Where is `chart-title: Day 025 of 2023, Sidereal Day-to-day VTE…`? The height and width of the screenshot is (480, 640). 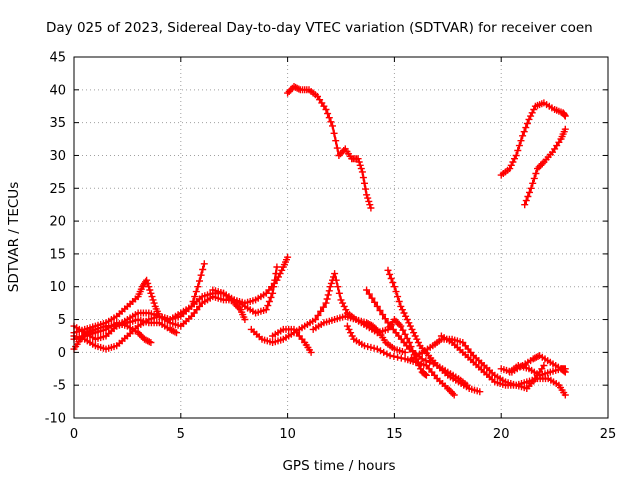
chart-title: Day 025 of 2023, Sidereal Day-to-day VTE… is located at coordinates (319, 28).